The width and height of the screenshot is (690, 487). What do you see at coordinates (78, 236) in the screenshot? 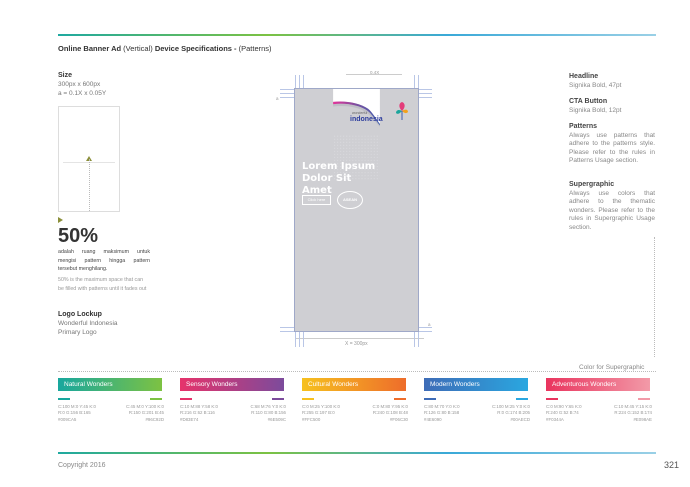
I see `percent-value: 50%` at bounding box center [78, 236].